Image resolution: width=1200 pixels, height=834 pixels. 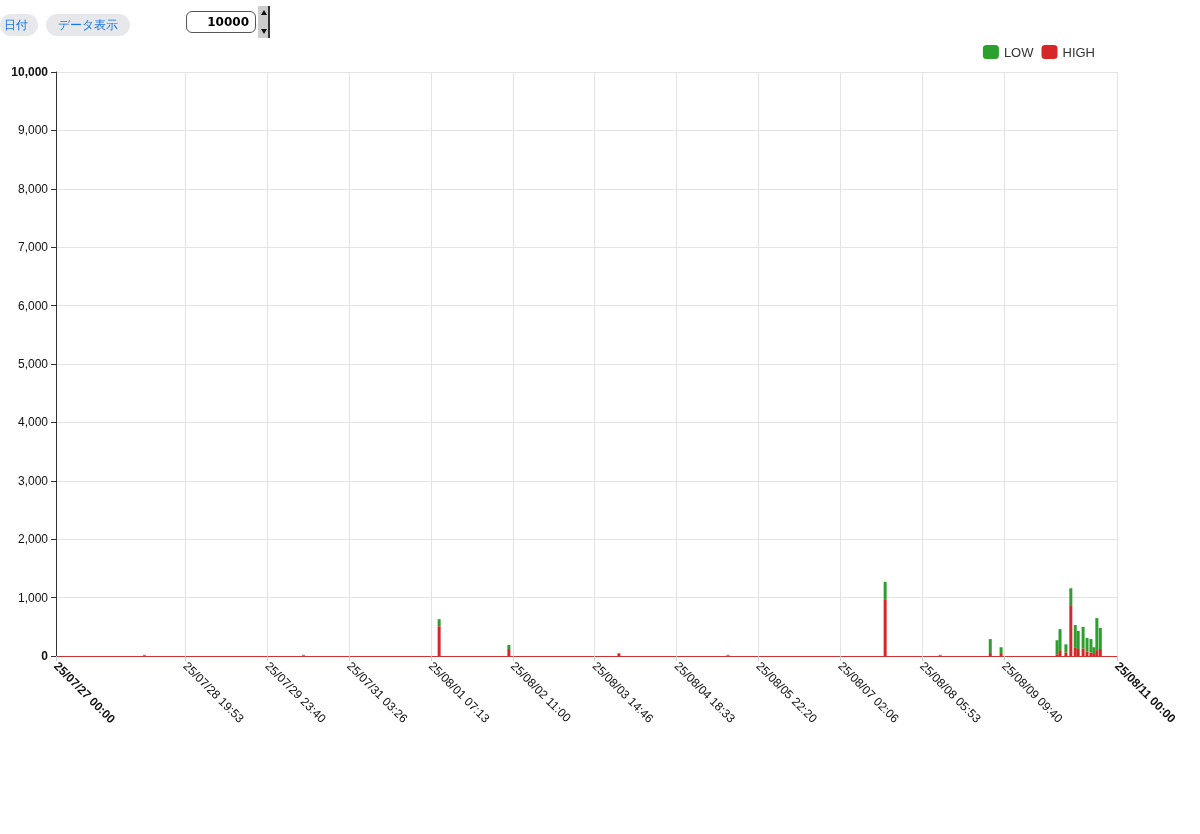 I want to click on y-tick-label: 9,000, so click(x=33, y=130).